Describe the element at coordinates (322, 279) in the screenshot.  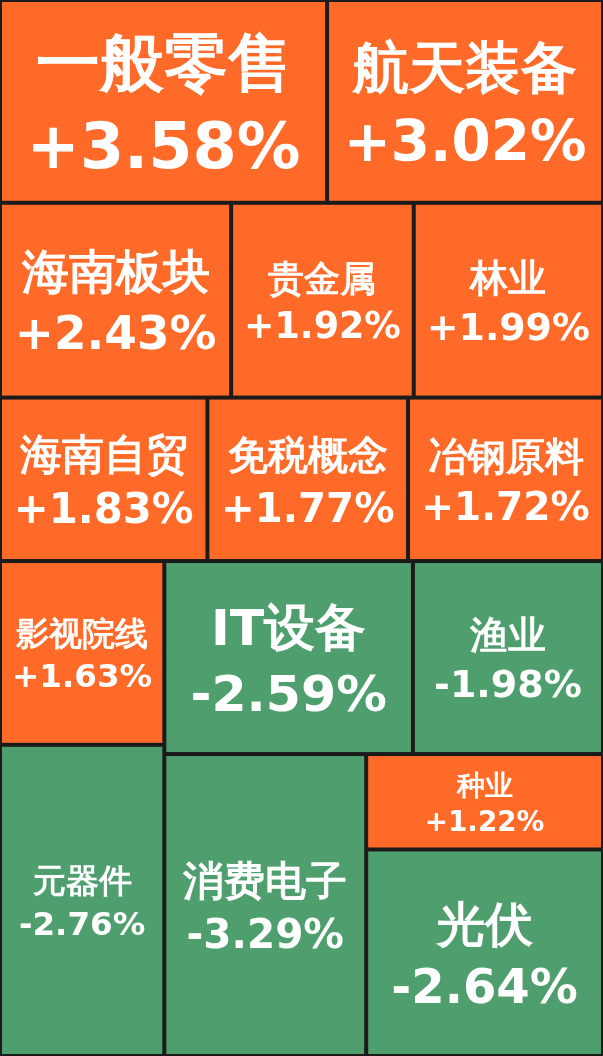
I see `category-label: 贵金属` at that location.